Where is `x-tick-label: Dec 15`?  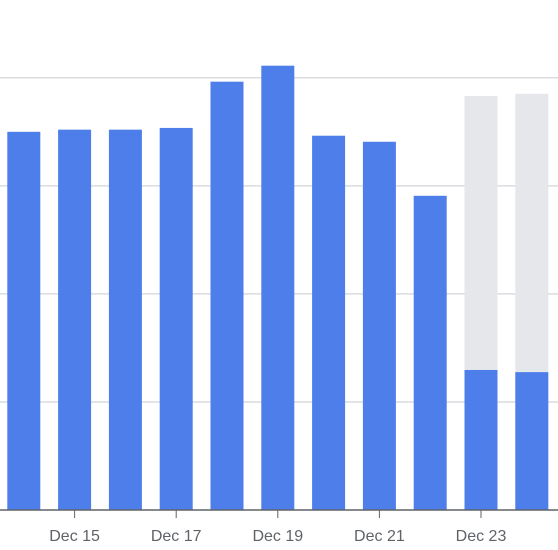
x-tick-label: Dec 15 is located at coordinates (74, 536).